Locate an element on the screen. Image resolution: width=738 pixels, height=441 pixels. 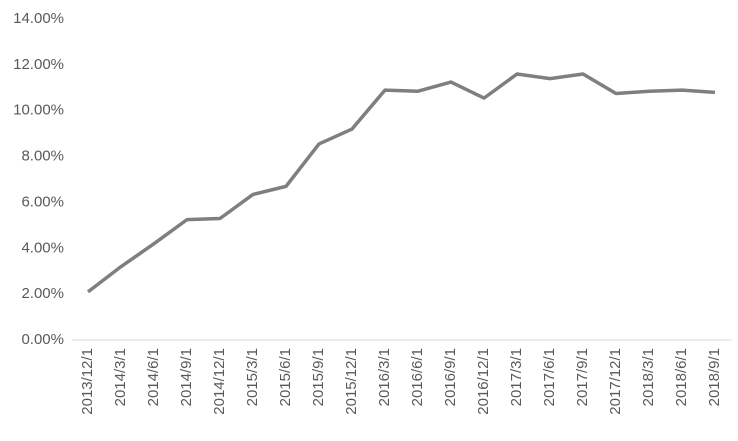
x-tick-label: 2015/9/1 is located at coordinates (318, 377).